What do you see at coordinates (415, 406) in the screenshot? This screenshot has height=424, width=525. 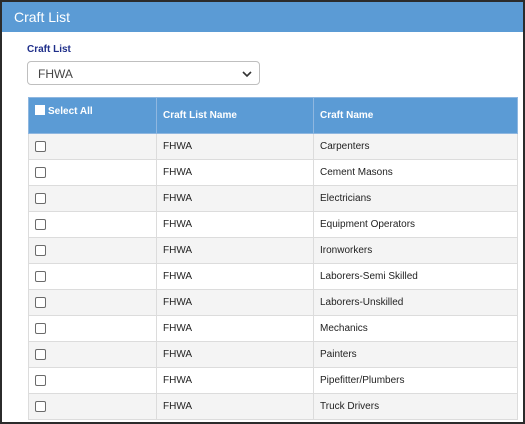 I see `craft-name-cell: Truck Drivers` at bounding box center [415, 406].